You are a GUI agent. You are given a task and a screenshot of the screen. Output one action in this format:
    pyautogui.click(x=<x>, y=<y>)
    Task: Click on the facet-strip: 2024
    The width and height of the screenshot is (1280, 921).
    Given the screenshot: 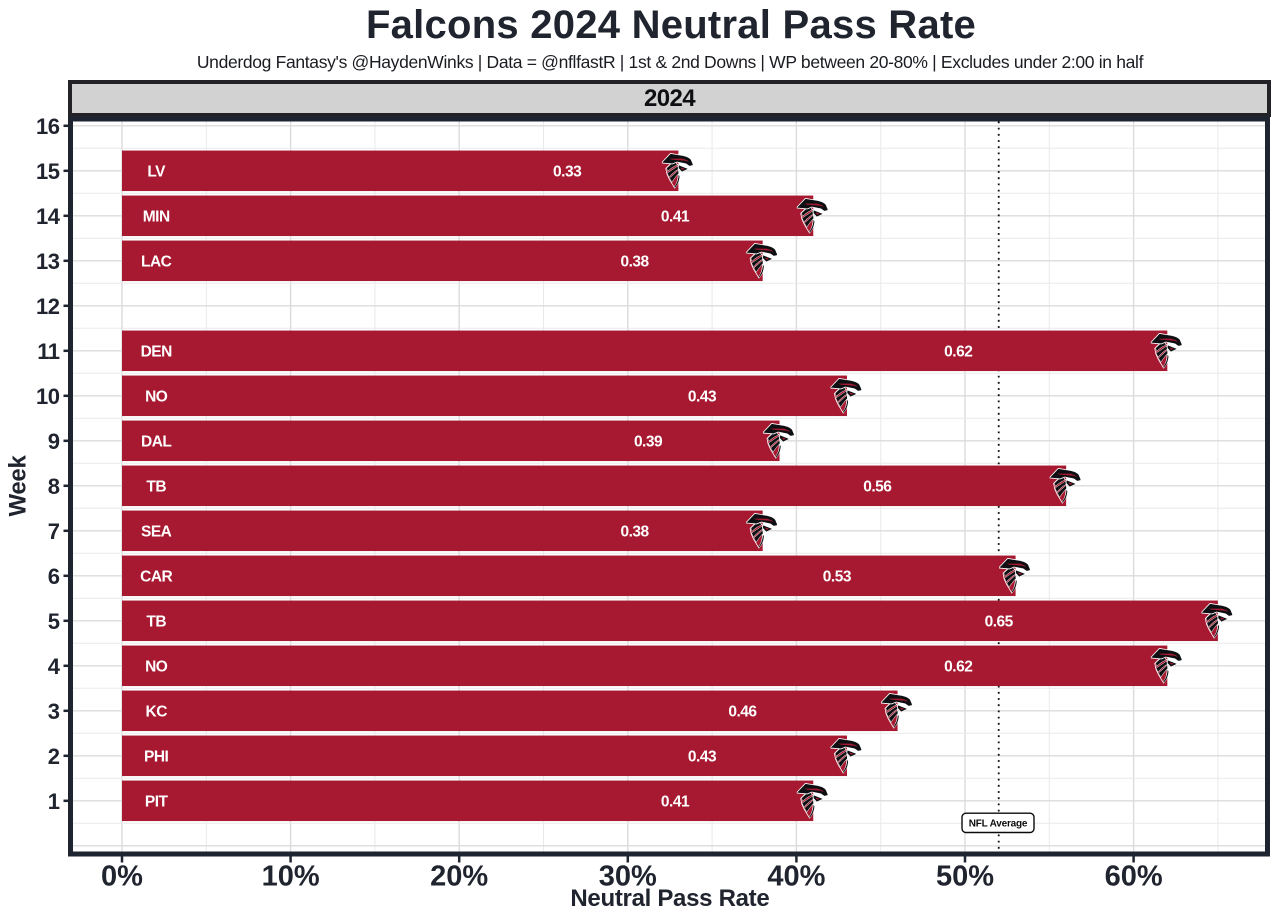 What is the action you would take?
    pyautogui.click(x=669, y=98)
    